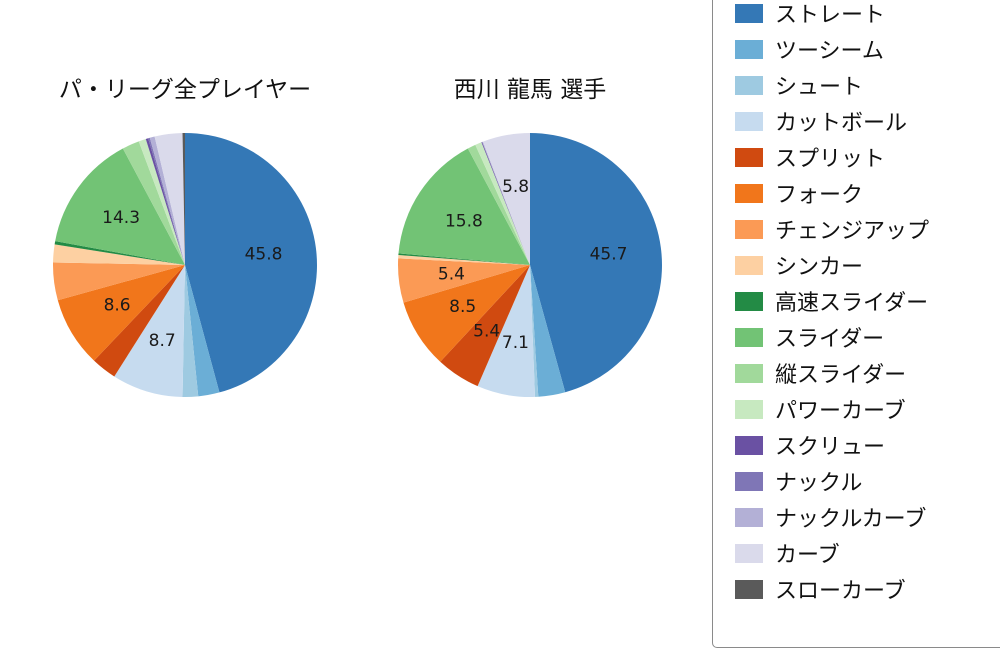 The image size is (1000, 648). I want to click on legend-item: ストレート, so click(867, 15).